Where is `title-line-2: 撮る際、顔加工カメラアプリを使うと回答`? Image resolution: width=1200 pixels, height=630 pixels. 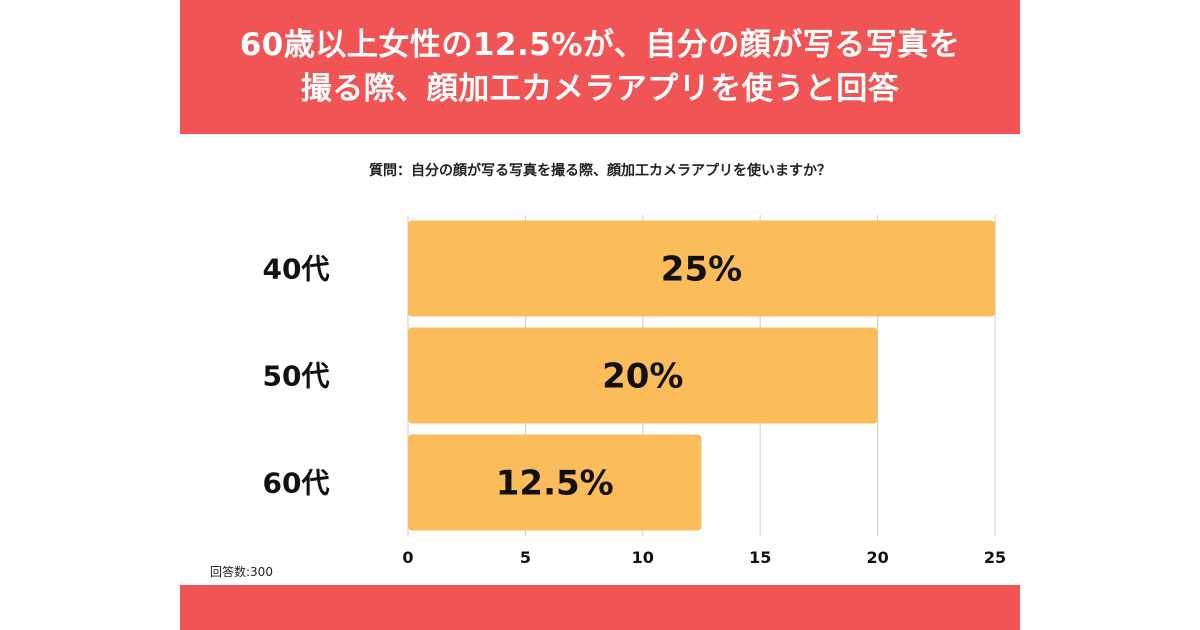 title-line-2: 撮る際、顔加工カメラアプリを使うと回答 is located at coordinates (600, 89).